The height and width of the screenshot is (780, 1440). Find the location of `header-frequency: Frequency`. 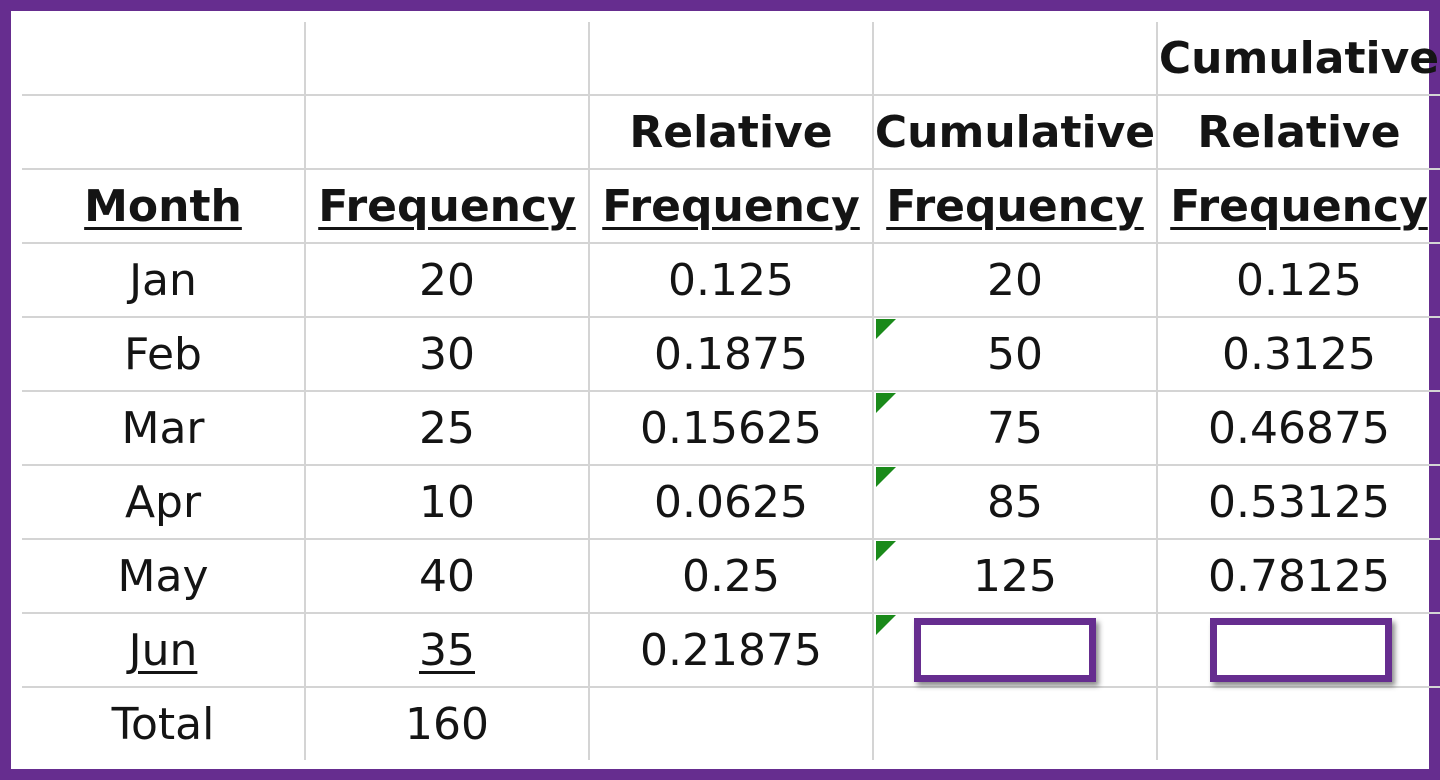

header-frequency: Frequency is located at coordinates (447, 206).